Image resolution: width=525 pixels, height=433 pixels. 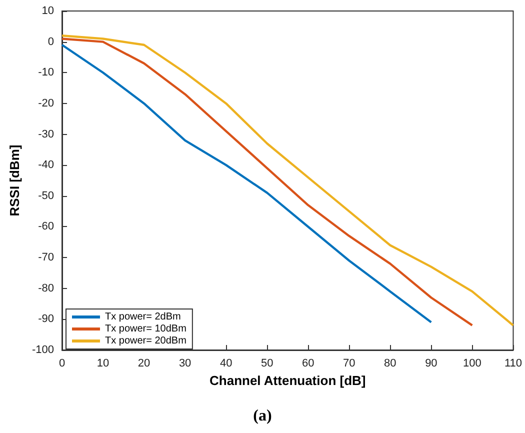 What do you see at coordinates (431, 364) in the screenshot?
I see `x-tick-label: 90` at bounding box center [431, 364].